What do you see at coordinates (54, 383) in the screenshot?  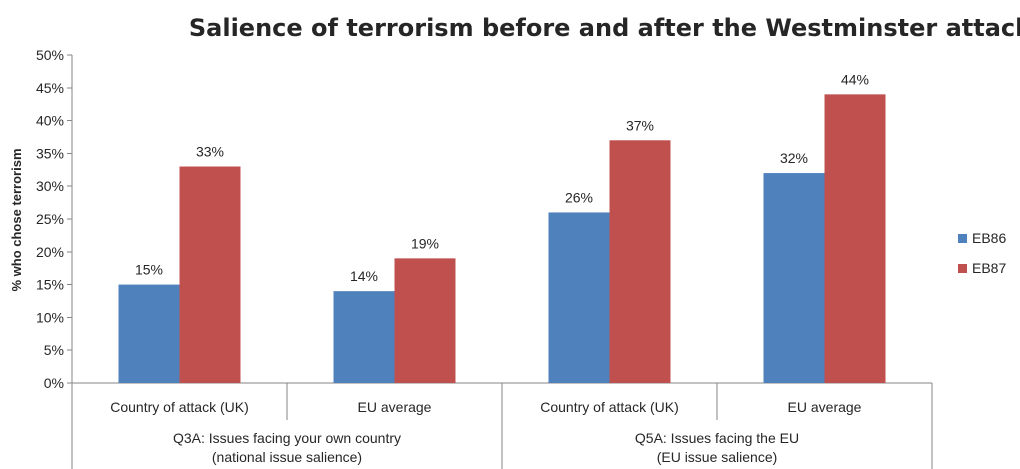 I see `y-tick-label: 0%` at bounding box center [54, 383].